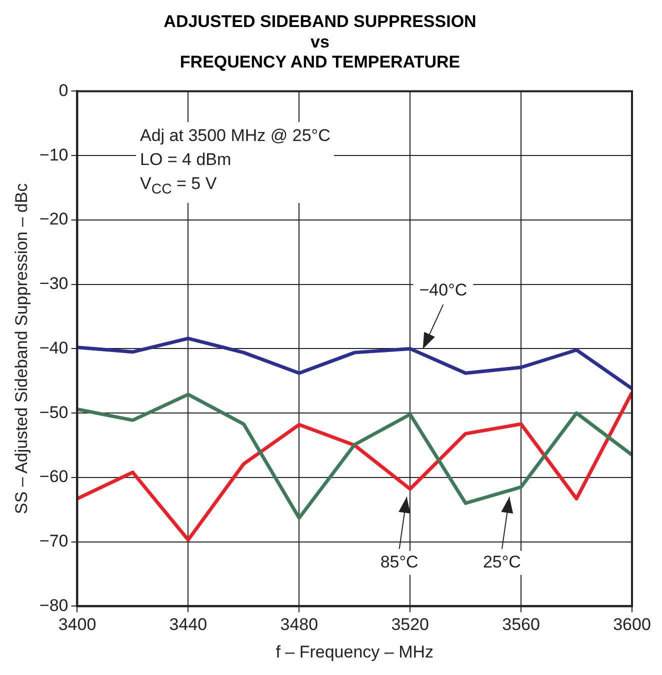 The image size is (662, 675). What do you see at coordinates (53, 605) in the screenshot?
I see `y-tick-label: −80` at bounding box center [53, 605].